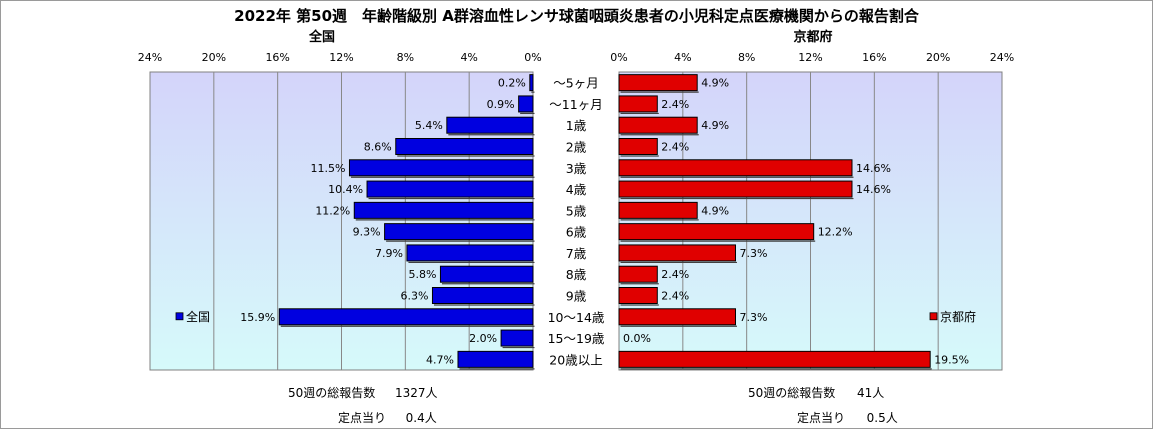  Describe the element at coordinates (835, 232) in the screenshot. I see `right-data-label: 12.2%` at that location.